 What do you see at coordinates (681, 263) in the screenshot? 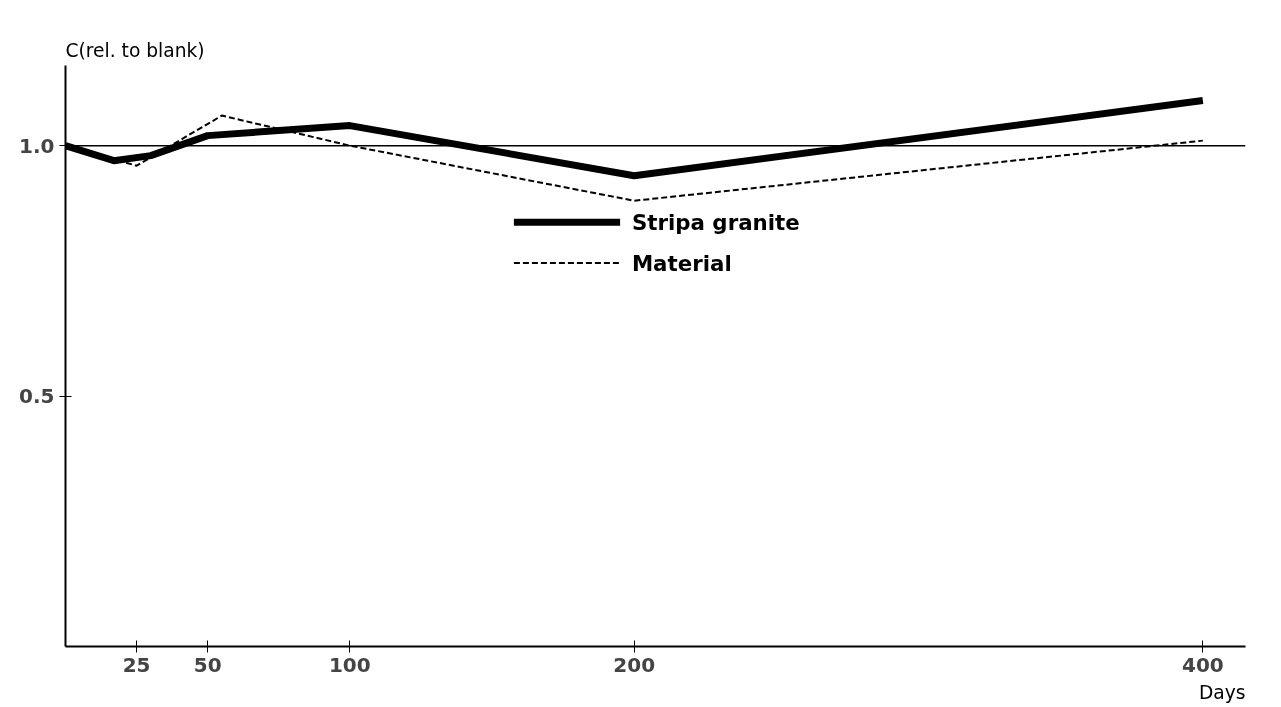
I see `legend-label: Material` at bounding box center [681, 263].